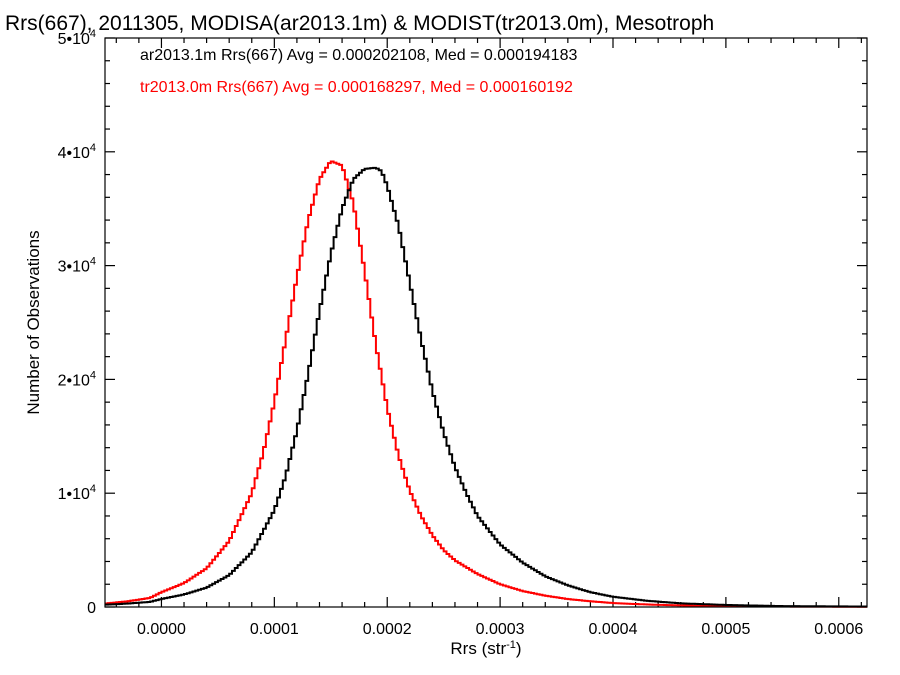 Image resolution: width=900 pixels, height=675 pixels. Describe the element at coordinates (33, 322) in the screenshot. I see `y-axis-label: Number of Observations` at that location.